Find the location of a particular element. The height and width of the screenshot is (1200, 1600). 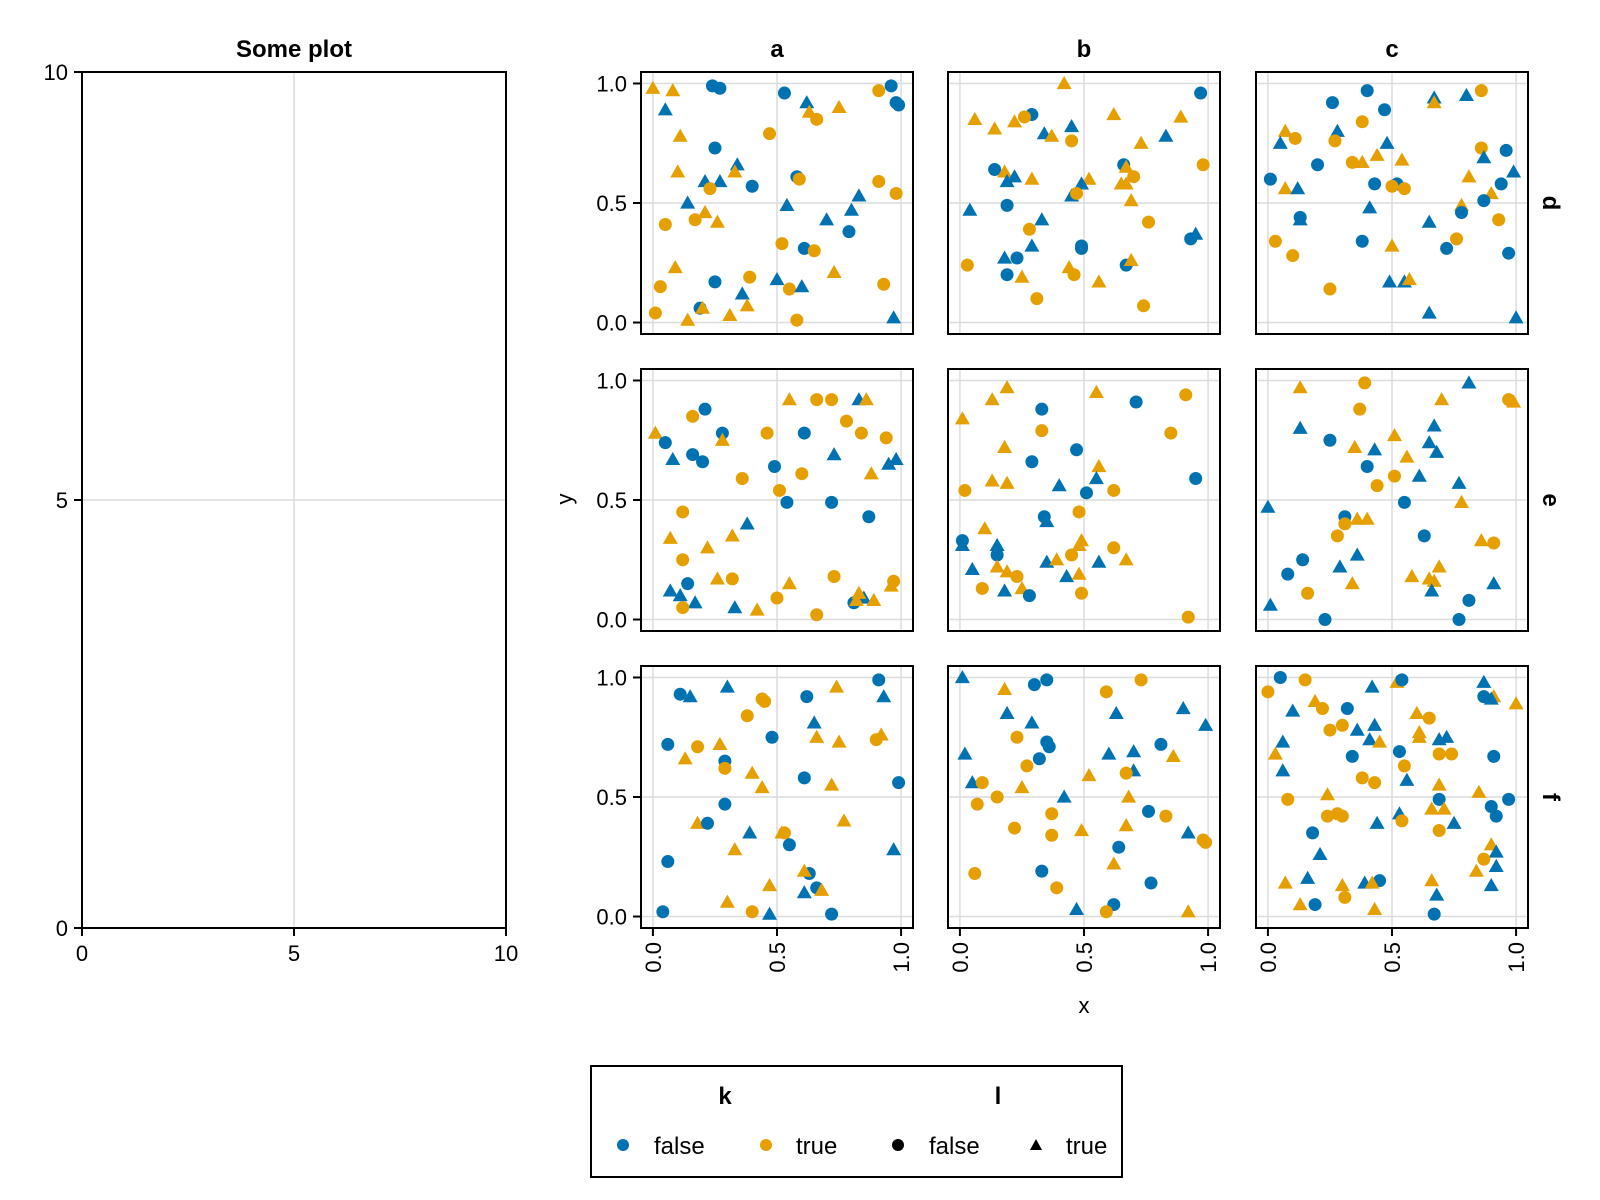

panel-b-d is located at coordinates (1084, 203).